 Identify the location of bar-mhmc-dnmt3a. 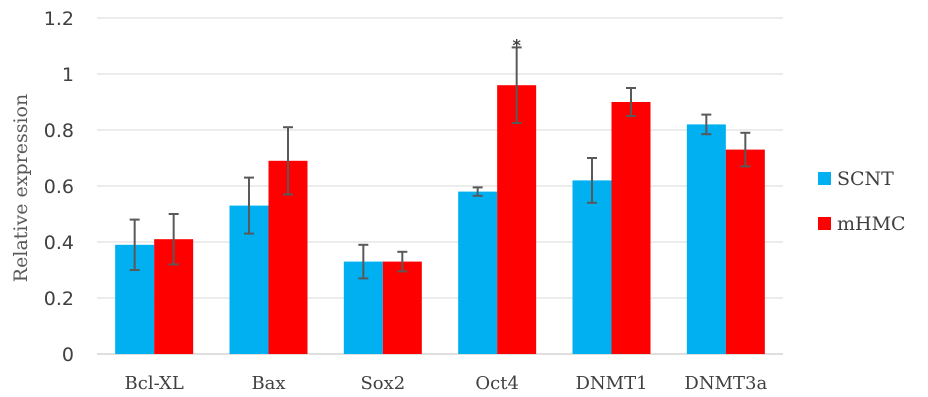
(745, 251).